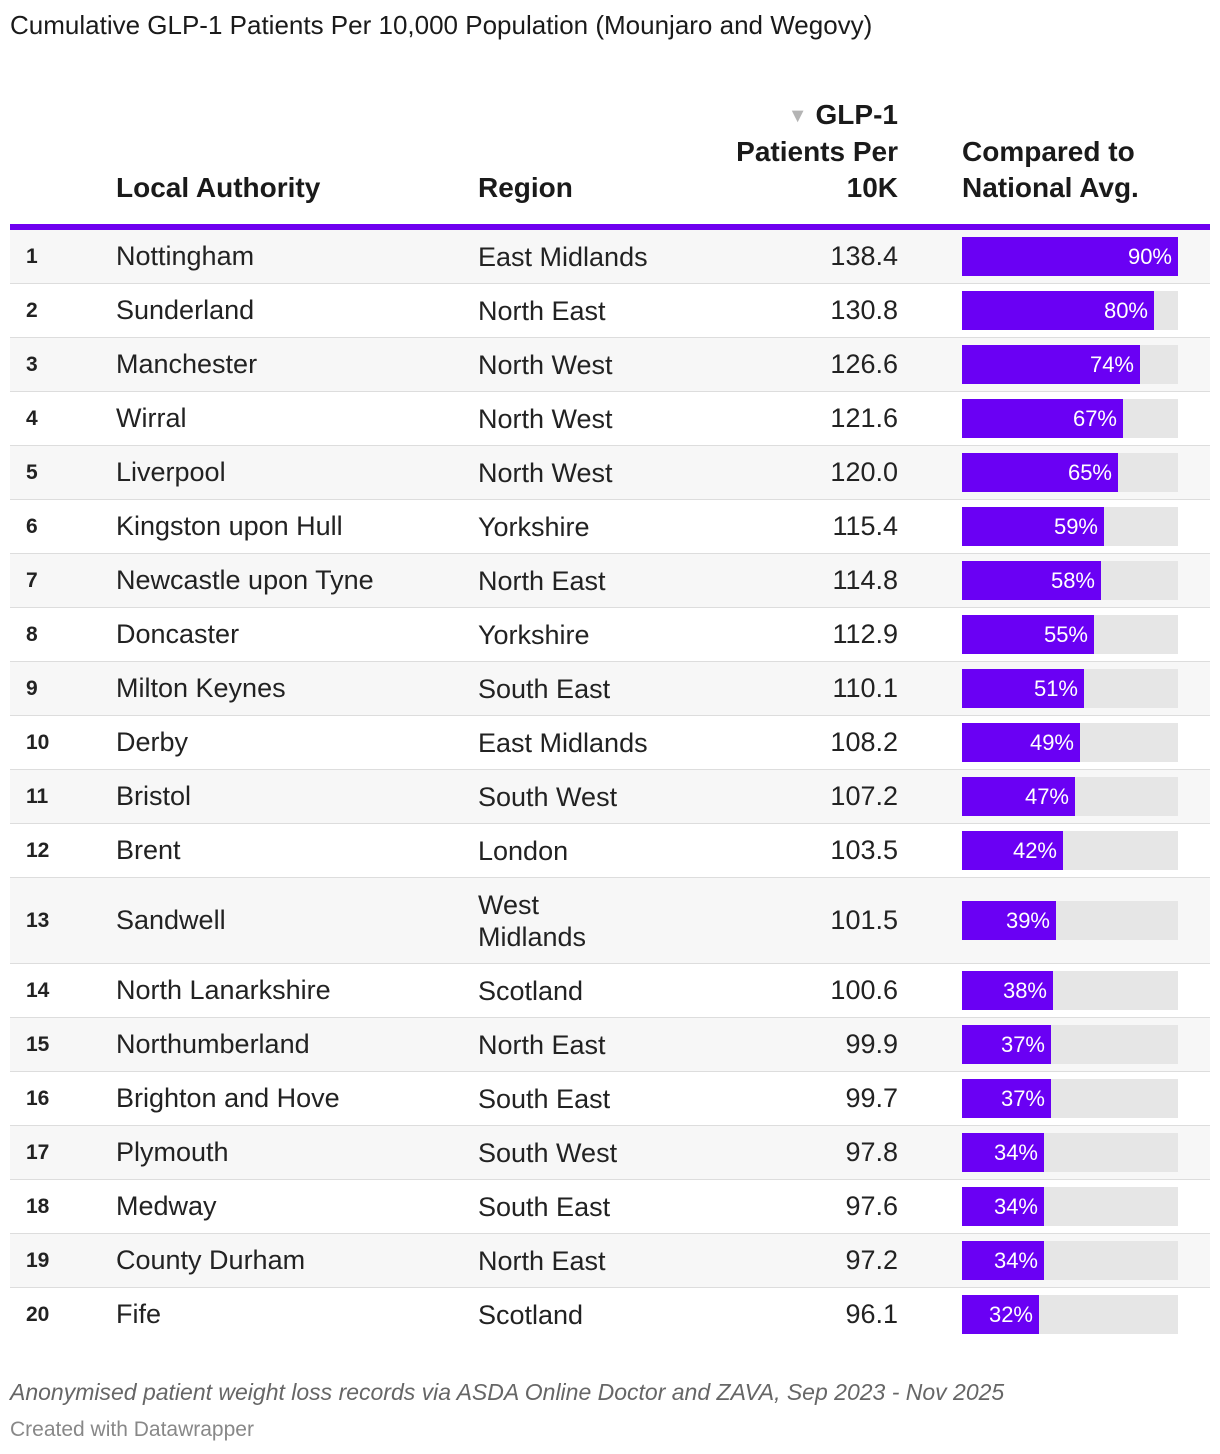  Describe the element at coordinates (148, 850) in the screenshot. I see `local-authority-cell: Brent` at that location.